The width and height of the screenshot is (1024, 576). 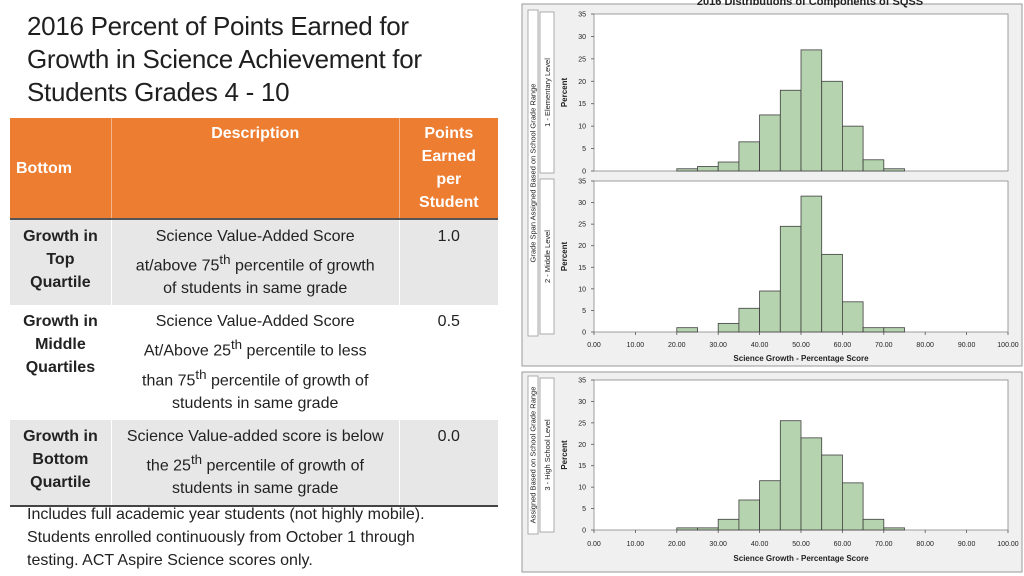 I want to click on title-line: Students Grades 4 - 10, so click(x=158, y=92).